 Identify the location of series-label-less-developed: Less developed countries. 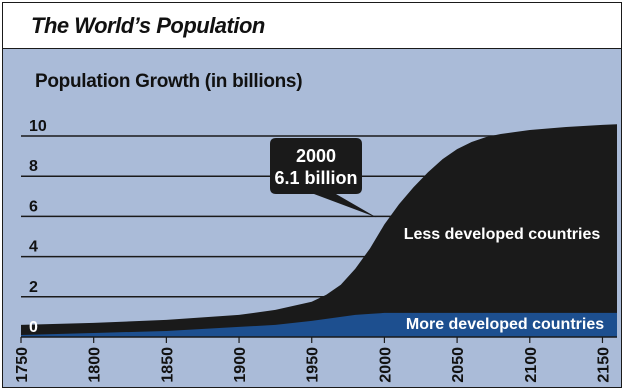
(502, 234).